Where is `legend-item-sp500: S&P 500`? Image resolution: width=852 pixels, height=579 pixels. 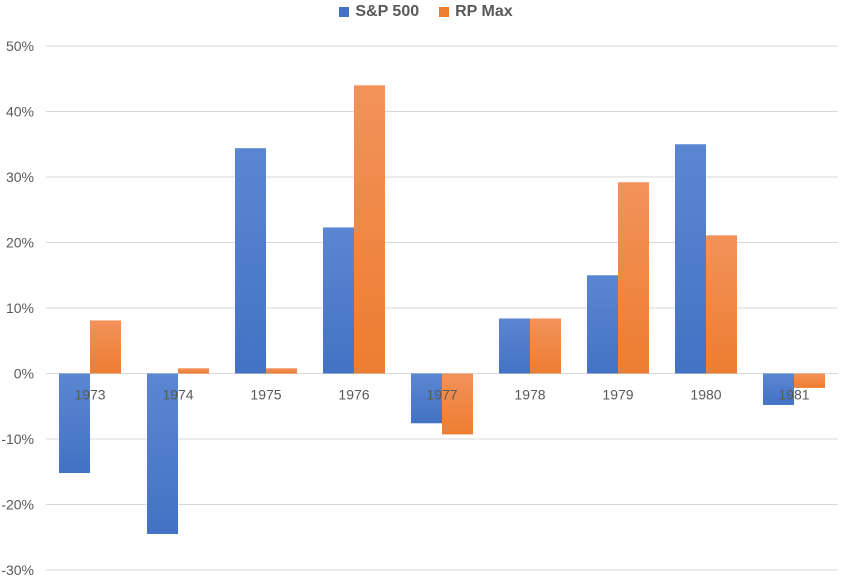 legend-item-sp500: S&P 500 is located at coordinates (379, 12).